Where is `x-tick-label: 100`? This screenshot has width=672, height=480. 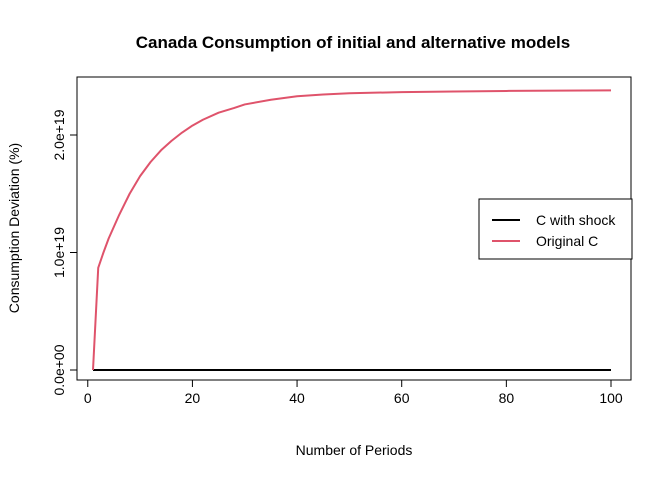 x-tick-label: 100 is located at coordinates (611, 398).